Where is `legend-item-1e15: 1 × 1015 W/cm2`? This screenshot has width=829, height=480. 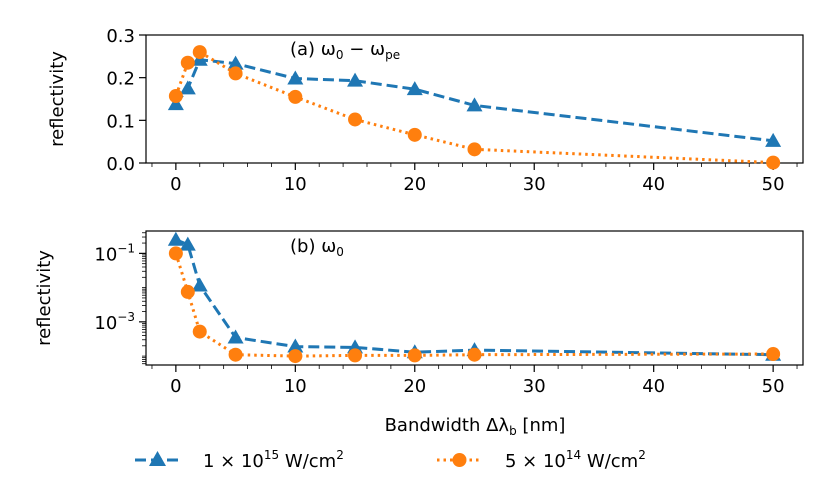 legend-item-1e15: 1 × 1015 W/cm2 is located at coordinates (239, 460).